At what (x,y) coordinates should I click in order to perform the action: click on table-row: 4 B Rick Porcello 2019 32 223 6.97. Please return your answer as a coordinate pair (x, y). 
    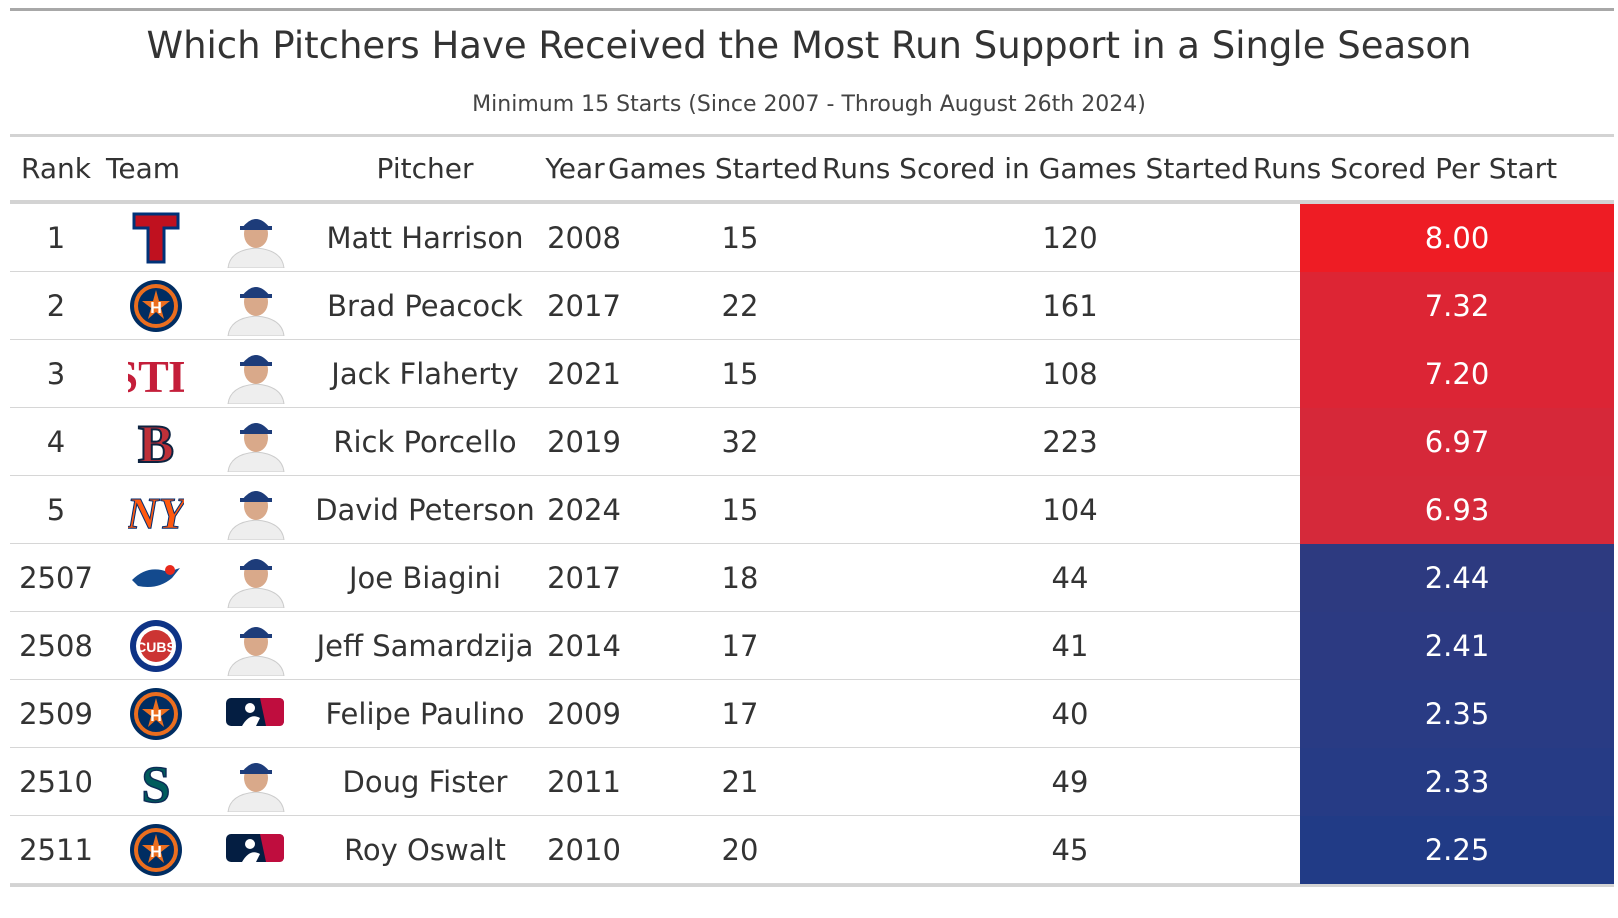
    Looking at the image, I should click on (812, 442).